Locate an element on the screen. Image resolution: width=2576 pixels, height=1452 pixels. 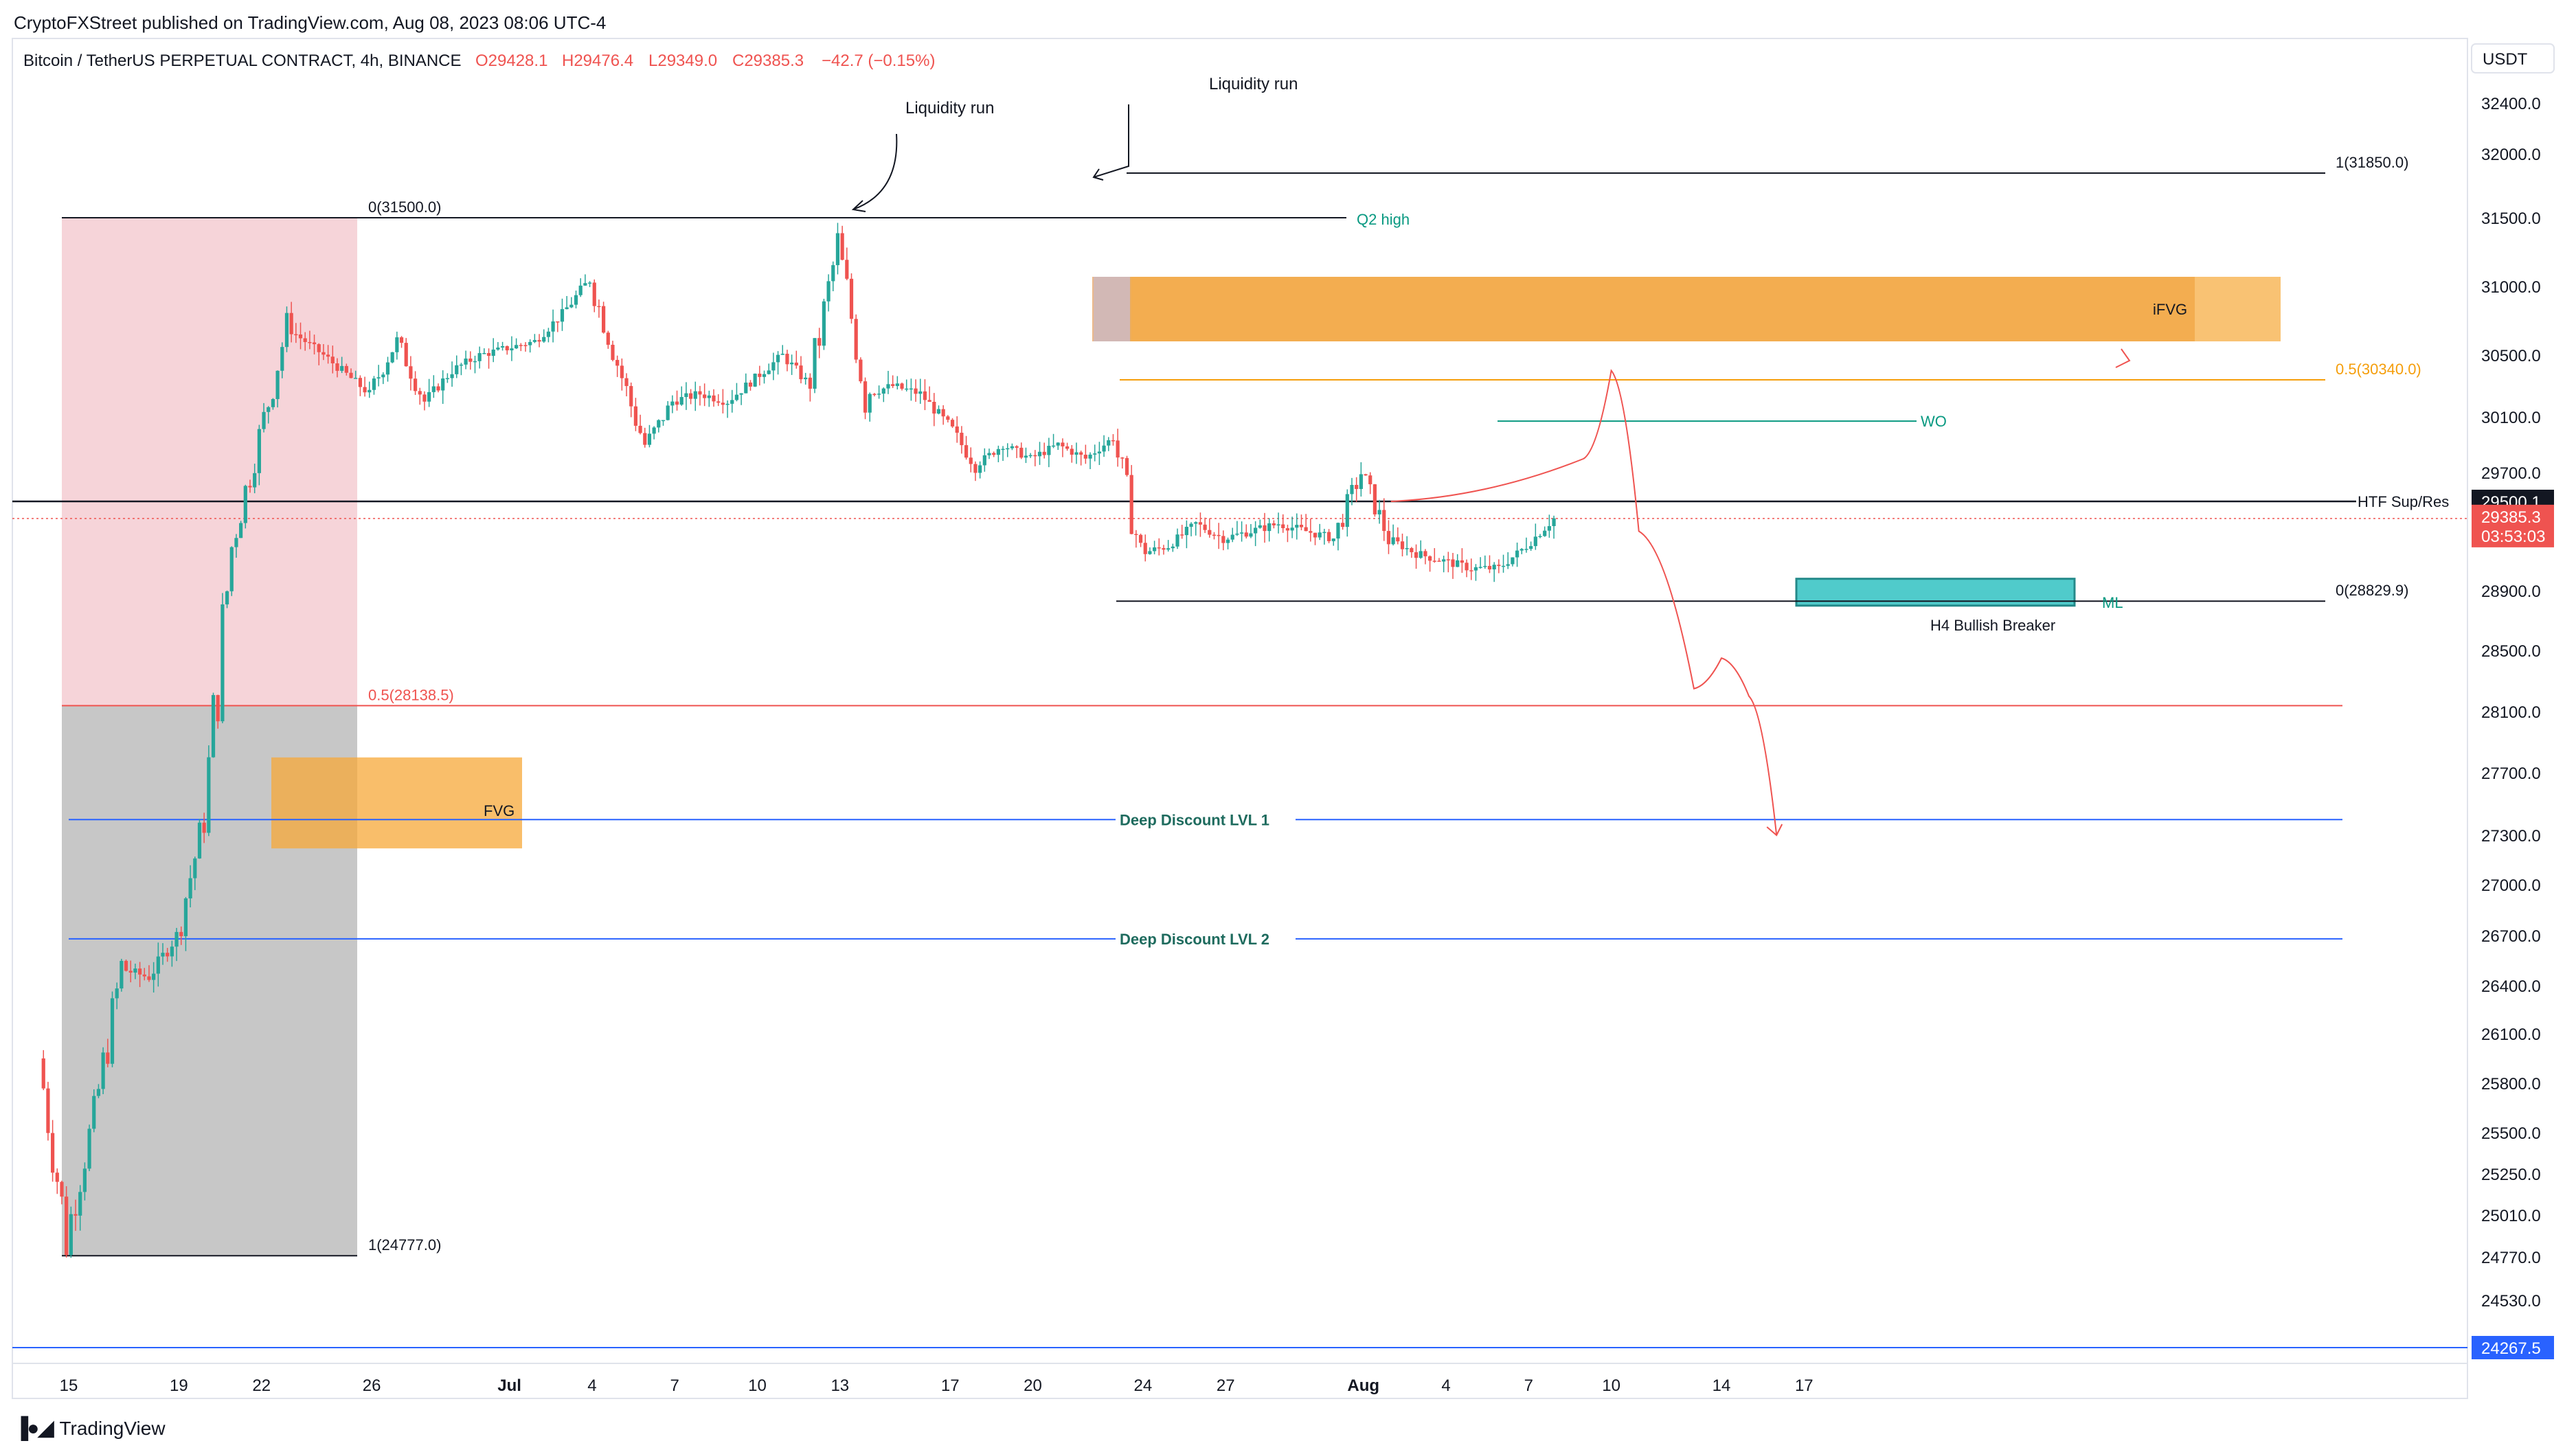
price-tick-label: 30500.0 is located at coordinates (2511, 356).